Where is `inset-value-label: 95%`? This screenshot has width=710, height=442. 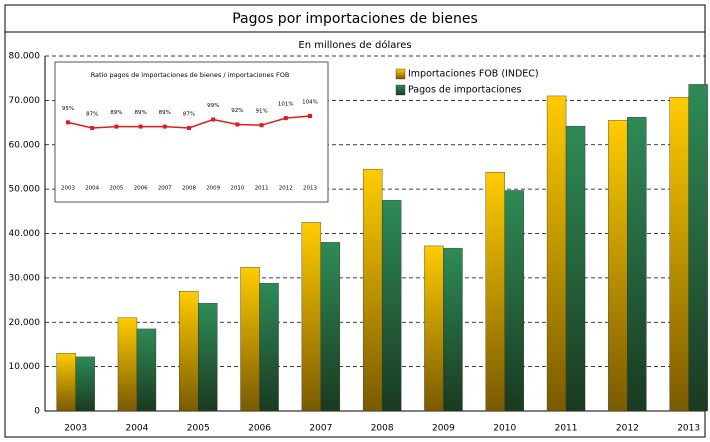
inset-value-label: 95% is located at coordinates (68, 109).